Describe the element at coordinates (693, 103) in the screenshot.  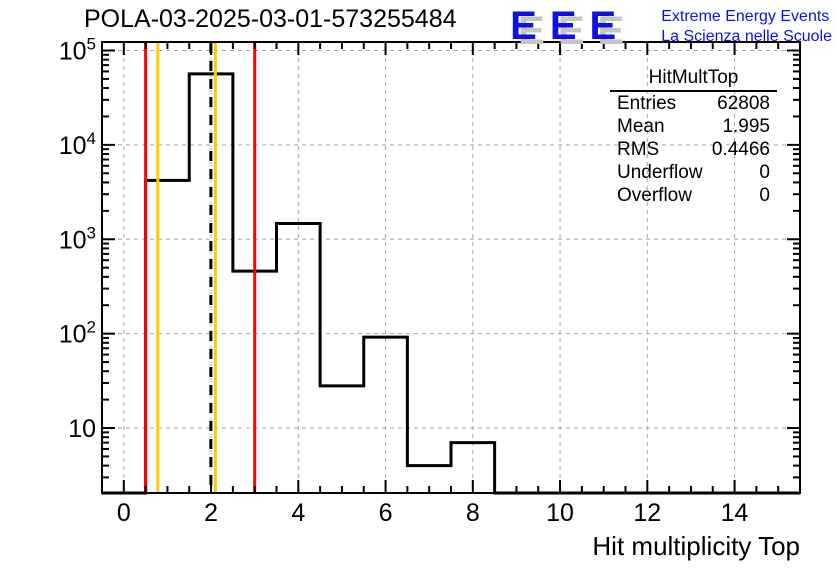
I see `stats-row: Entries 62808` at that location.